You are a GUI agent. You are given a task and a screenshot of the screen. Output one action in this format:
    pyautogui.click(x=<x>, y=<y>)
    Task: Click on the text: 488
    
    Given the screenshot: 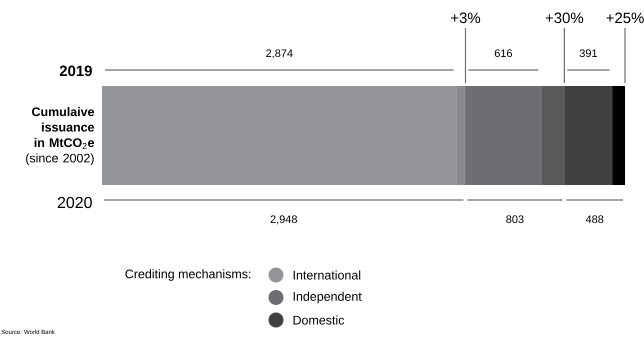 What is the action you would take?
    pyautogui.click(x=595, y=219)
    